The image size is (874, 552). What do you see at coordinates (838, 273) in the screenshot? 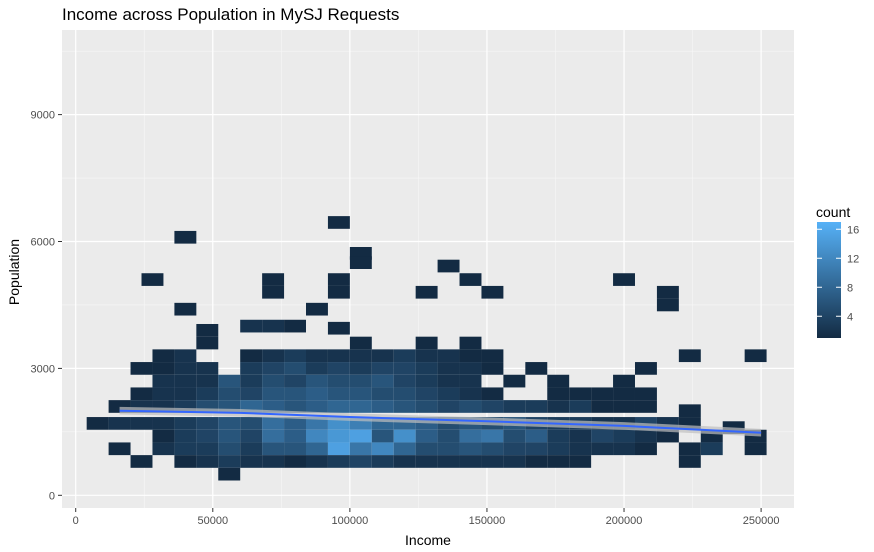
I see `legend-ticks: 4 8 12 16` at bounding box center [838, 273].